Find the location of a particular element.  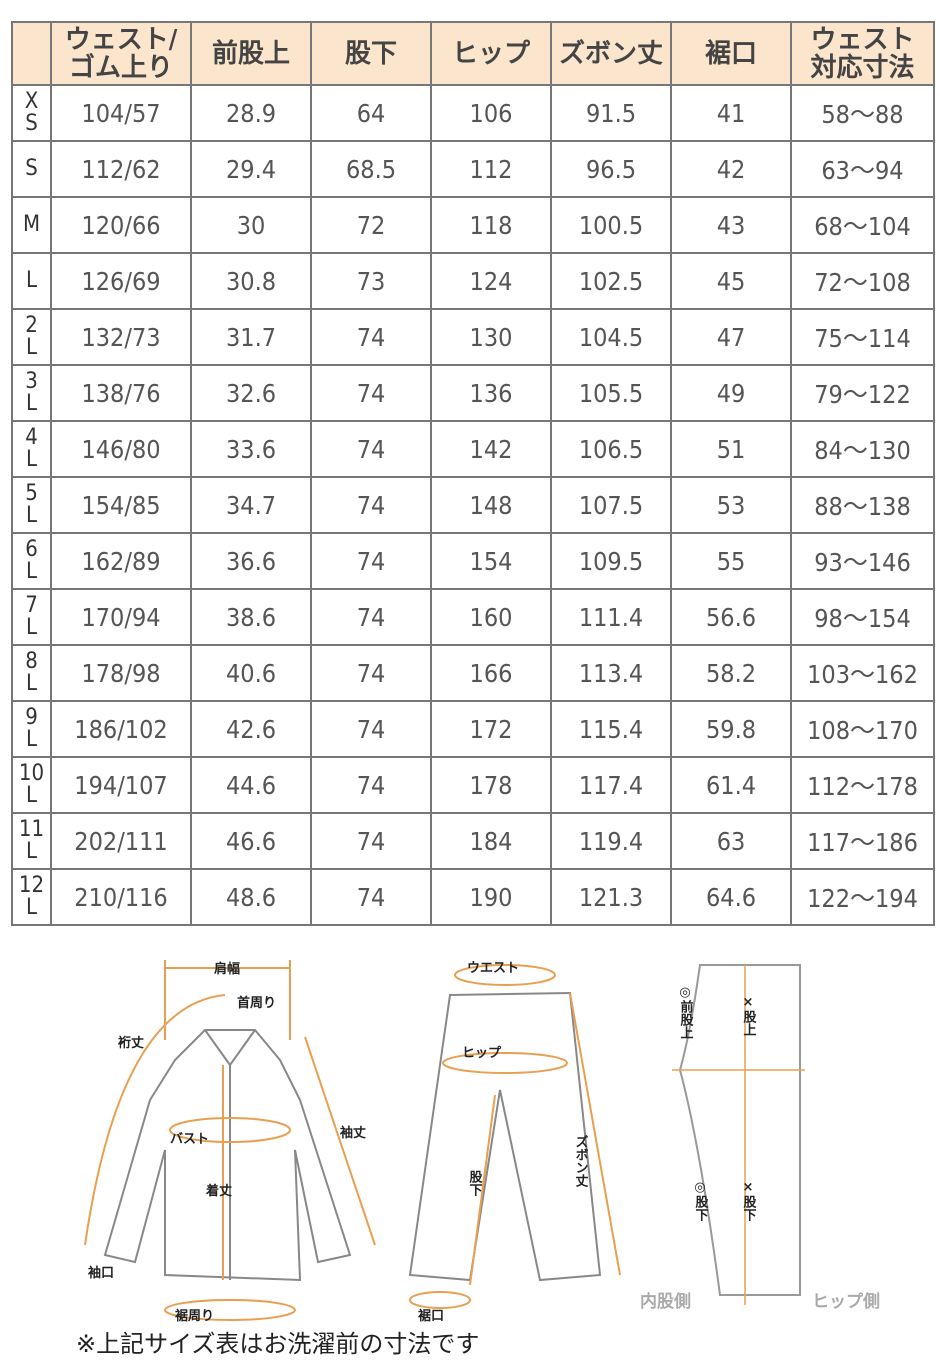

side-measure-lines is located at coordinates (738, 1135).